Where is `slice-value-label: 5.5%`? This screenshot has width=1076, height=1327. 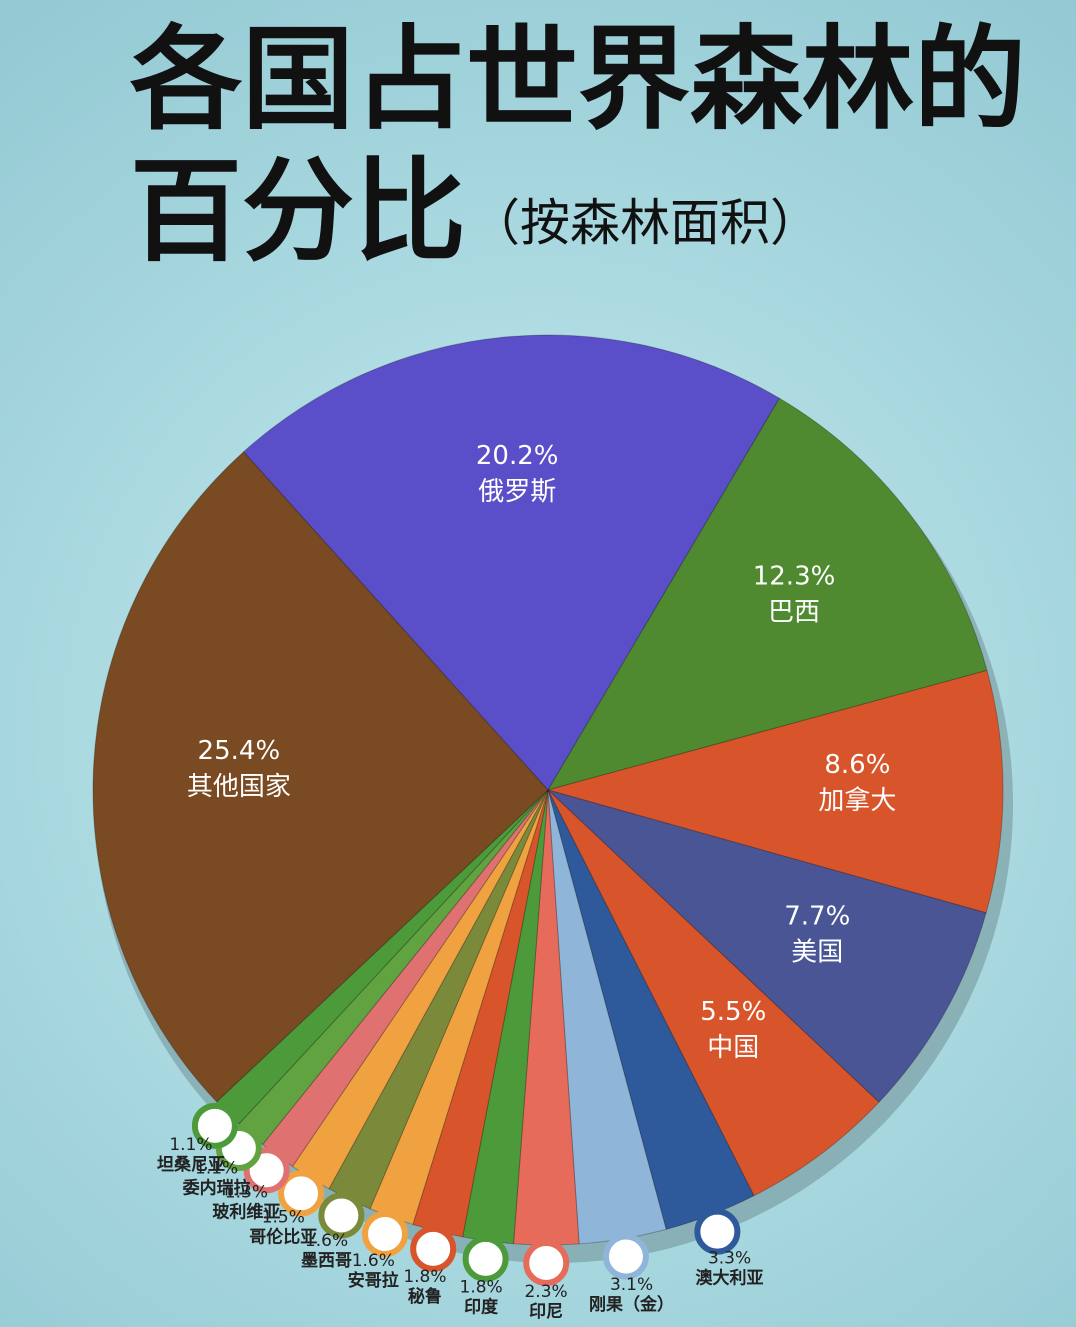
slice-value-label: 5.5% is located at coordinates (733, 1012).